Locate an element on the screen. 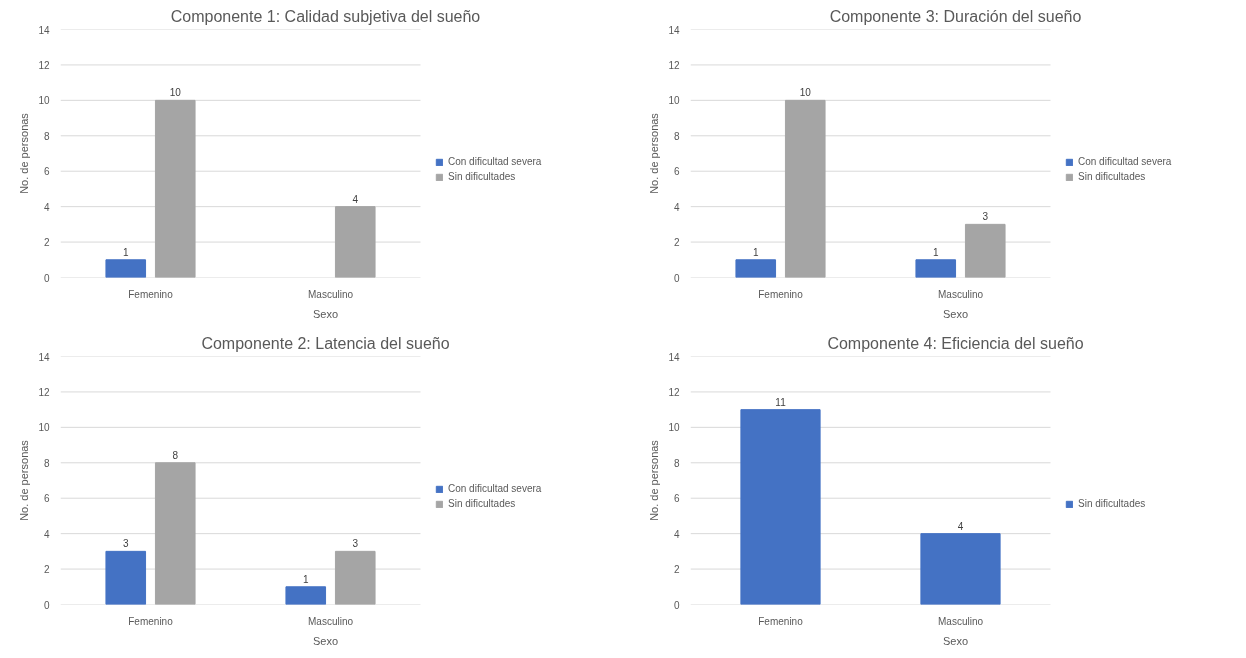 The width and height of the screenshot is (1246, 658). chart-title: Componente 2: Latencia del sueño is located at coordinates (325, 343).